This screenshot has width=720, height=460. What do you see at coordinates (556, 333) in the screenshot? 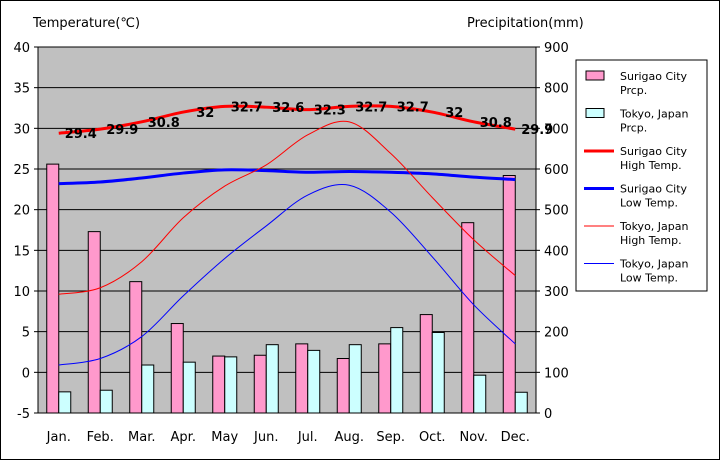
I see `y-right-tick-label: 200` at bounding box center [556, 333].